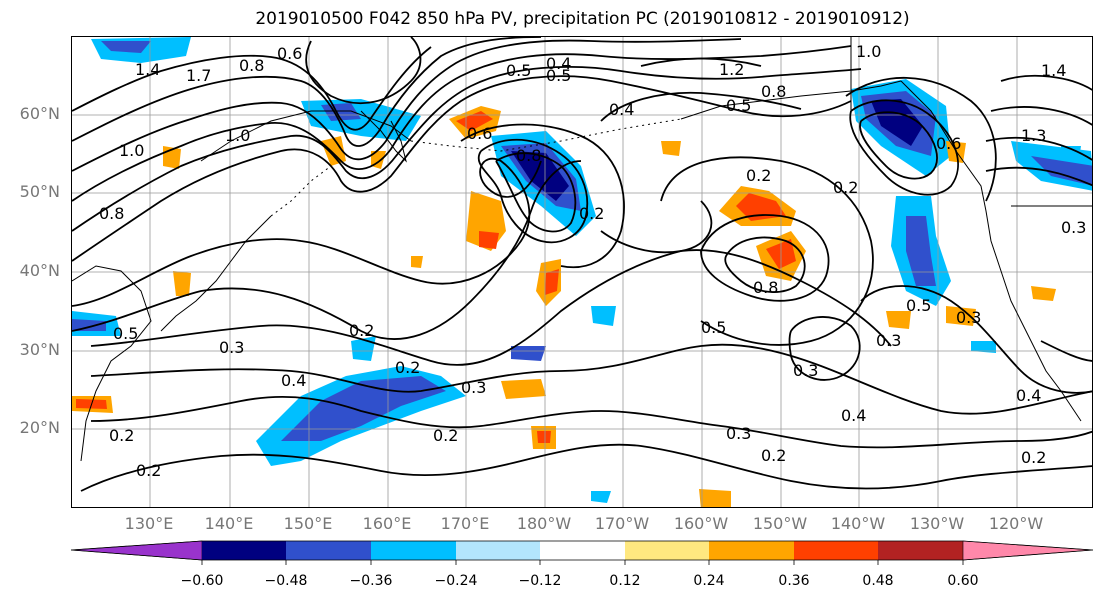 The width and height of the screenshot is (1105, 601). Describe the element at coordinates (286, 581) in the screenshot. I see `colorbar-tick-label: −0.48` at that location.